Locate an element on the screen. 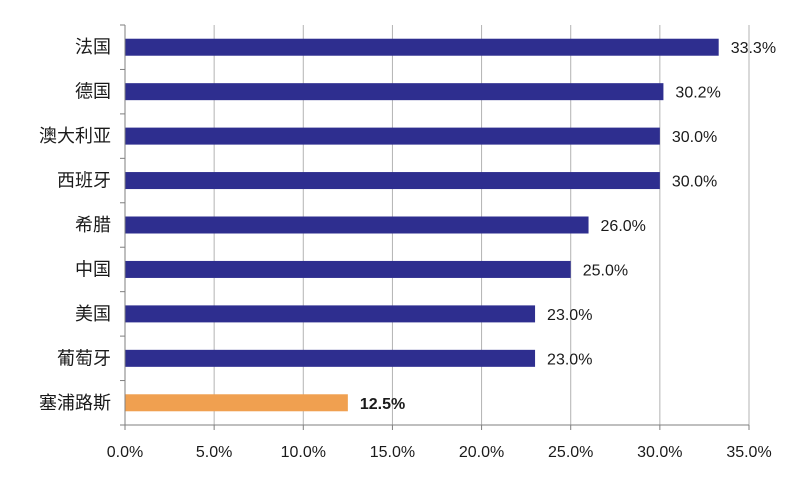 The image size is (800, 480). x-tick-label: 20.0% is located at coordinates (481, 452).